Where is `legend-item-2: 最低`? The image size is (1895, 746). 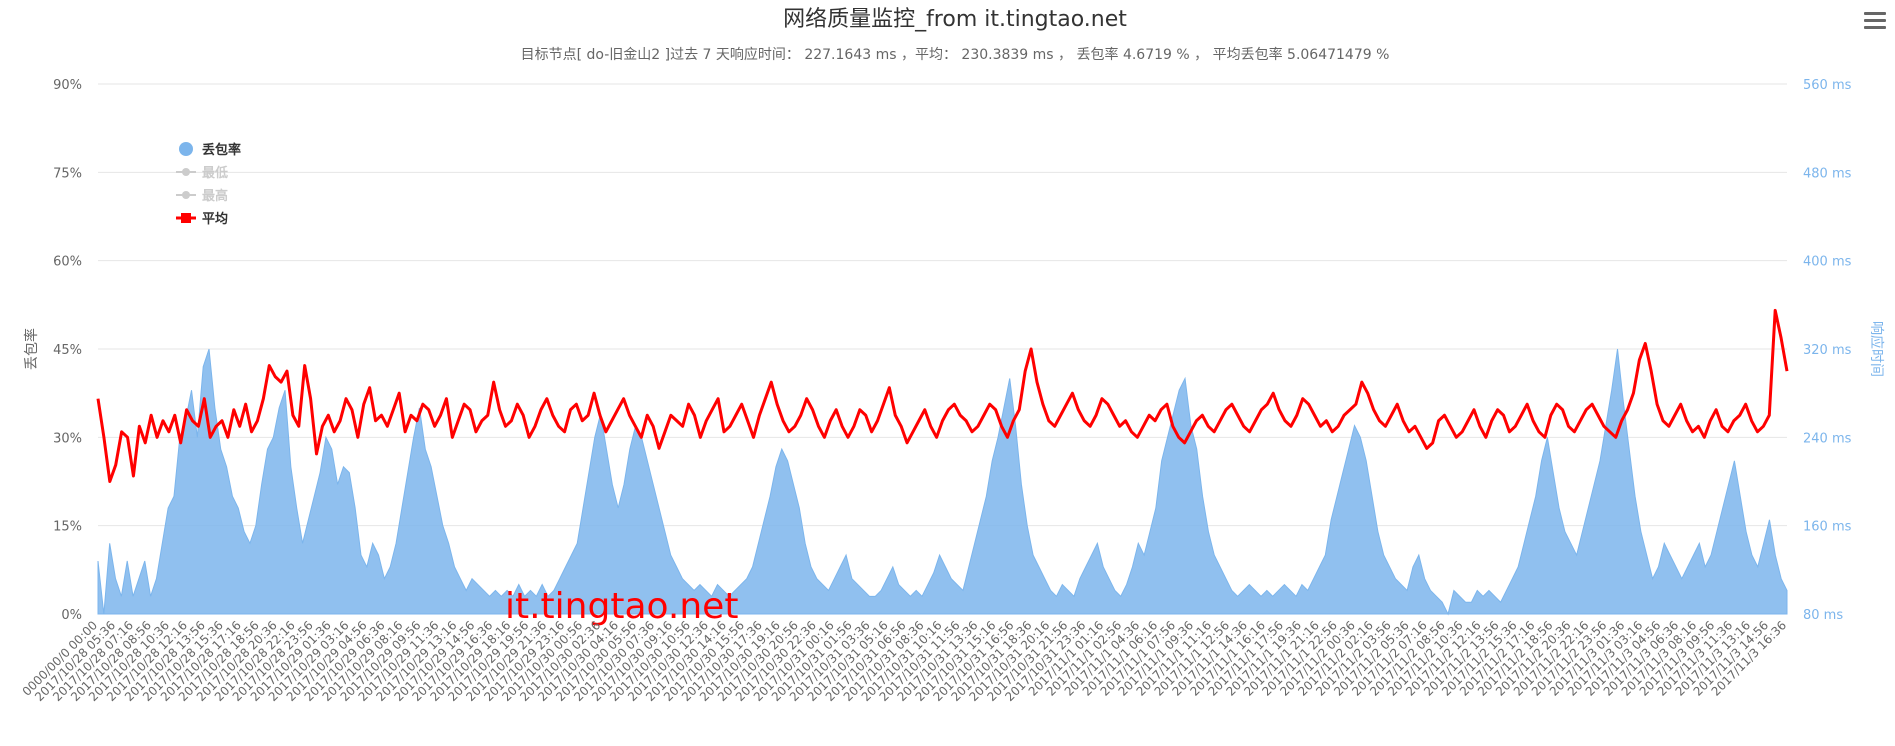
legend-item-2: 最低 is located at coordinates (202, 173).